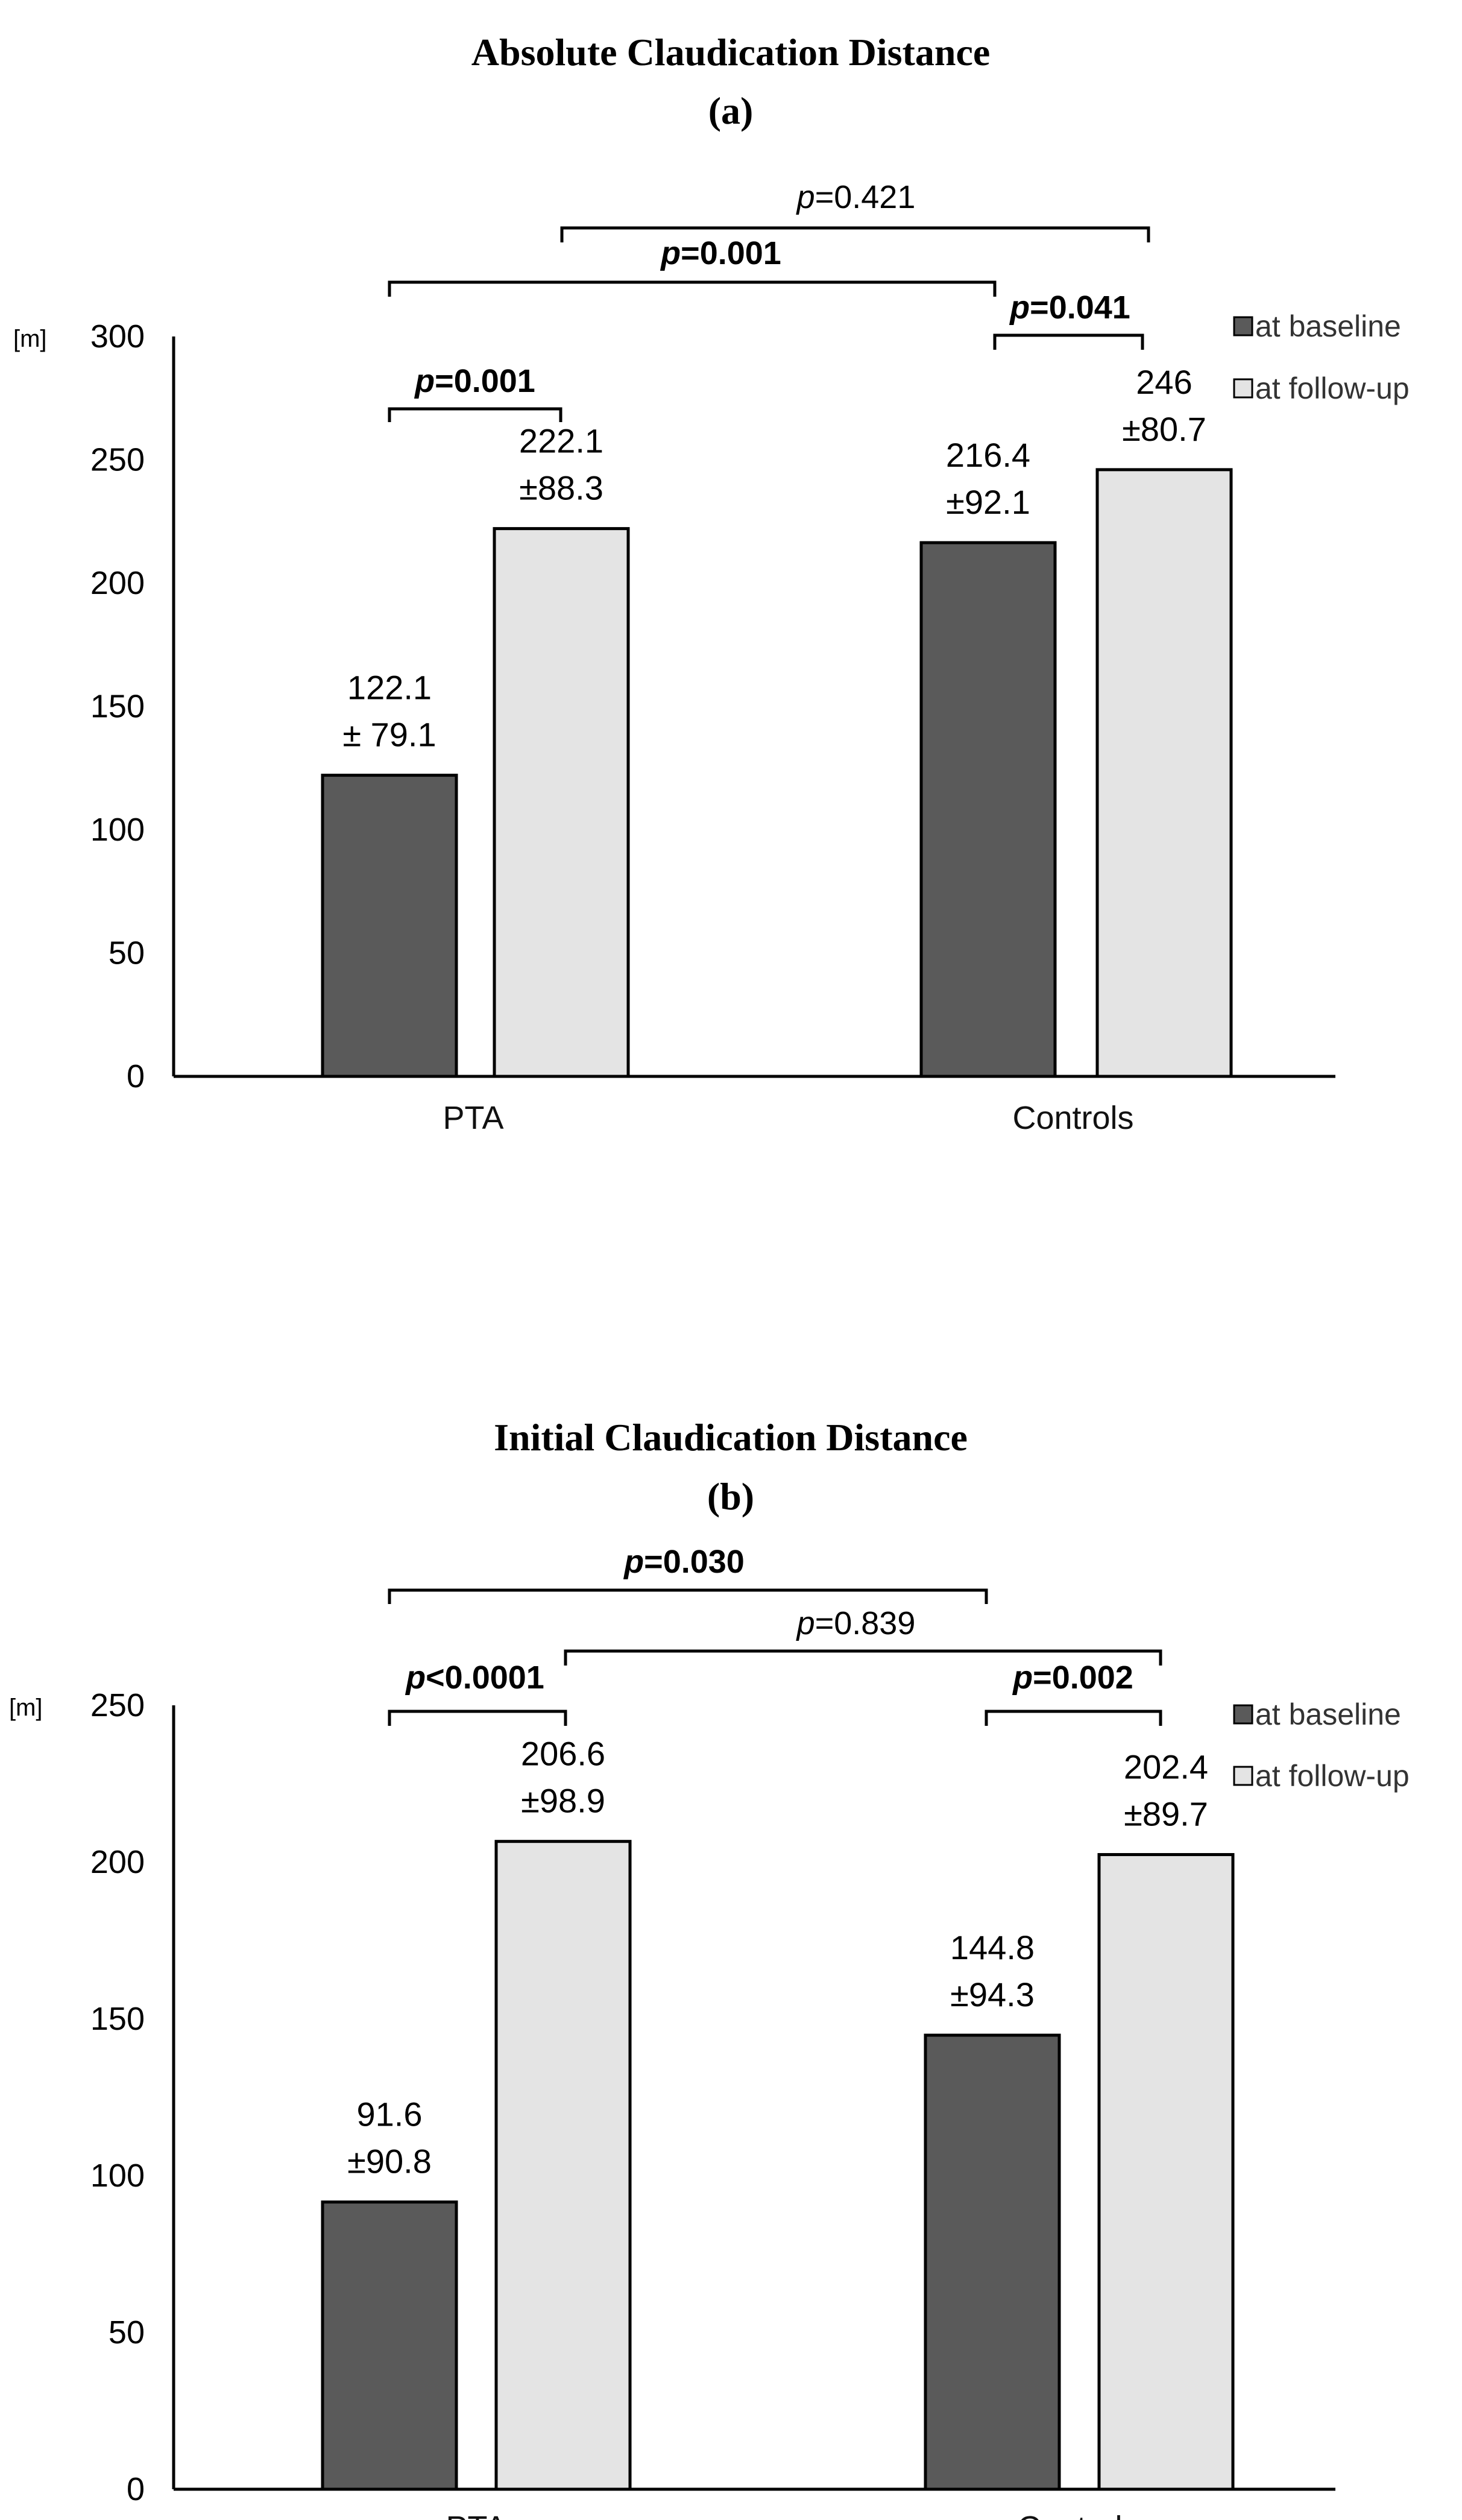 The height and width of the screenshot is (2520, 1462). Describe the element at coordinates (731, 52) in the screenshot. I see `chart-a-title: Absolute Claudication Distance` at that location.